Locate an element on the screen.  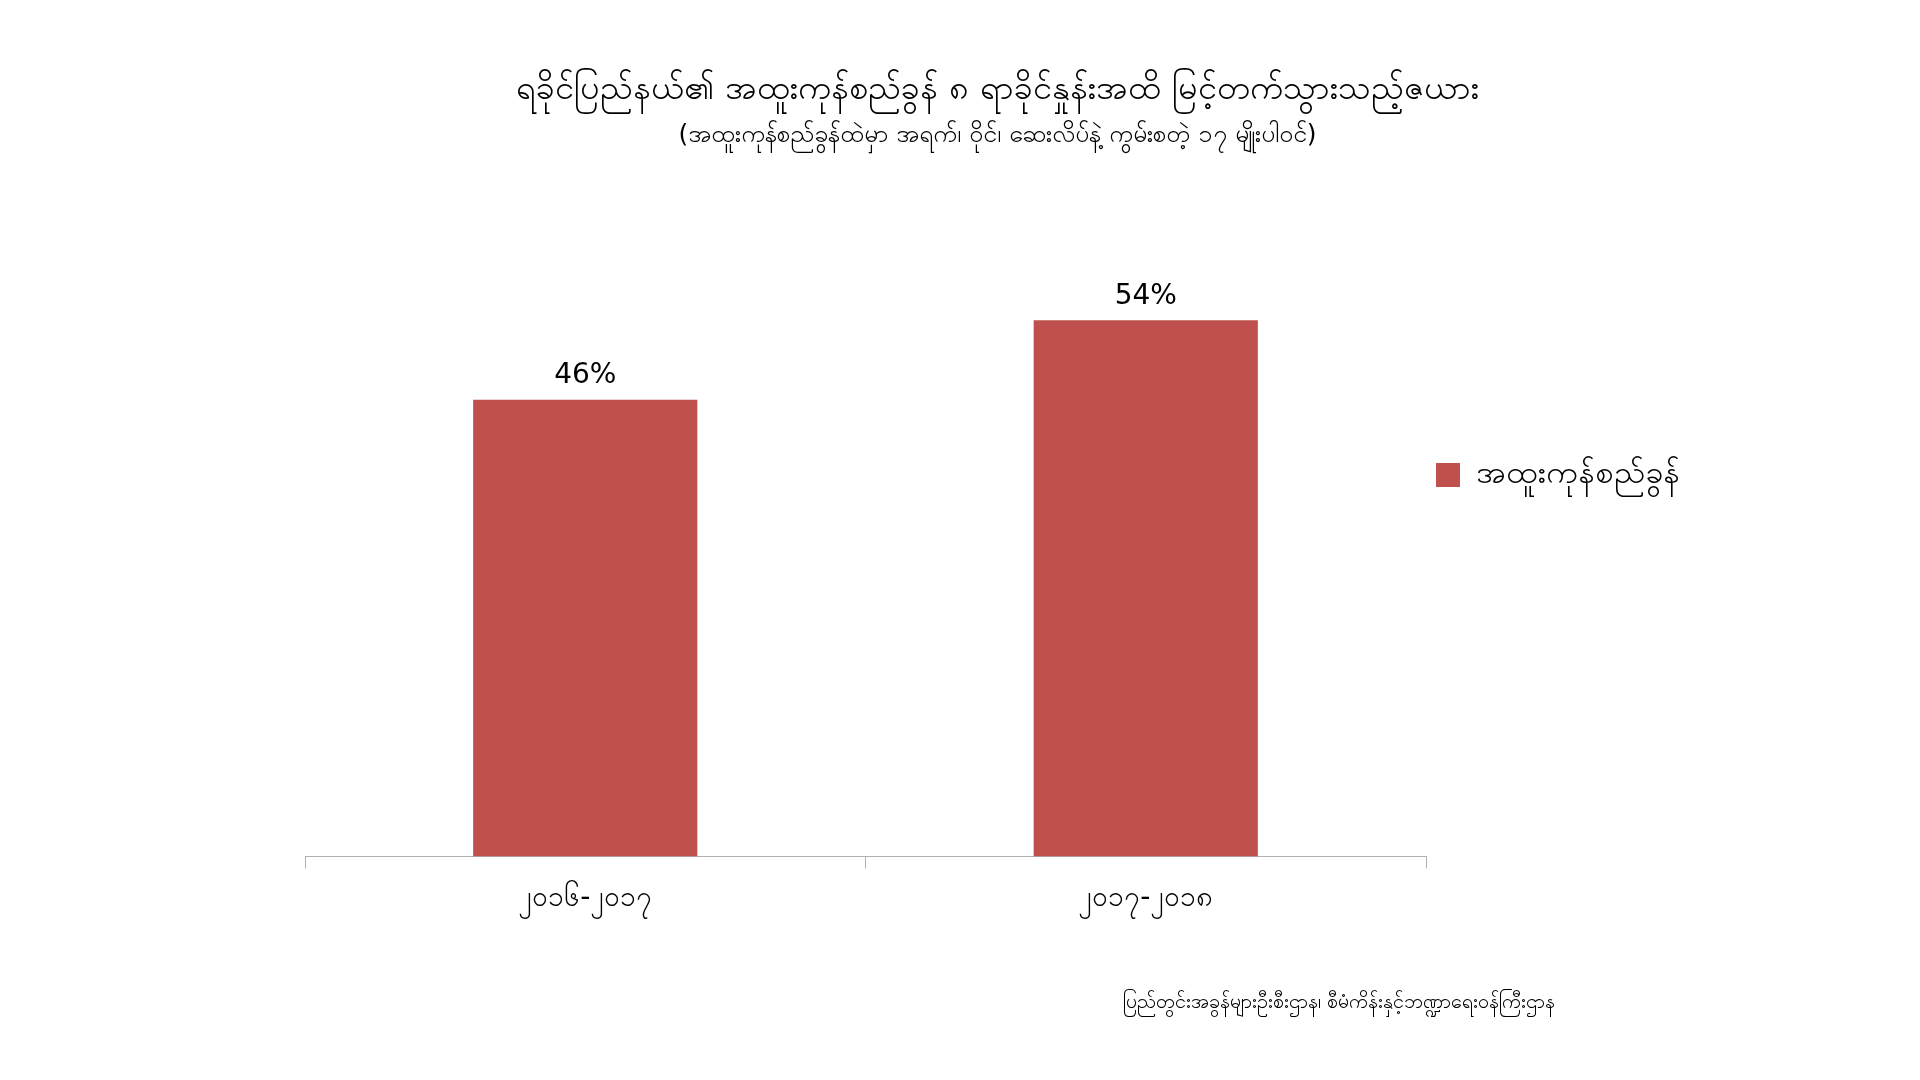
data-label: 54% is located at coordinates (1145, 294).